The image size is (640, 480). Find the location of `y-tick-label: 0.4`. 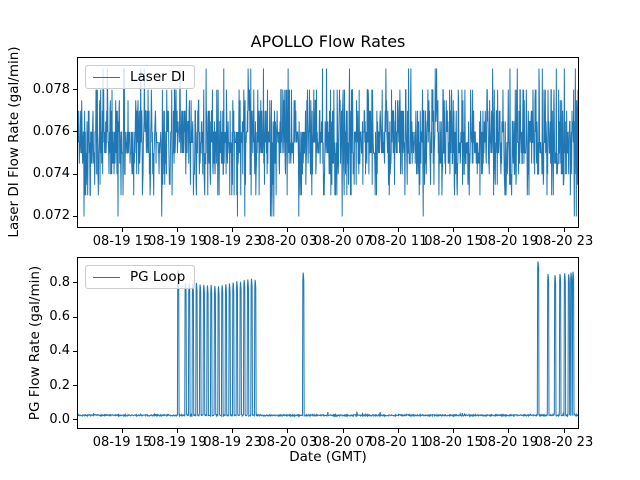

y-tick-label: 0.4 is located at coordinates (59, 351).